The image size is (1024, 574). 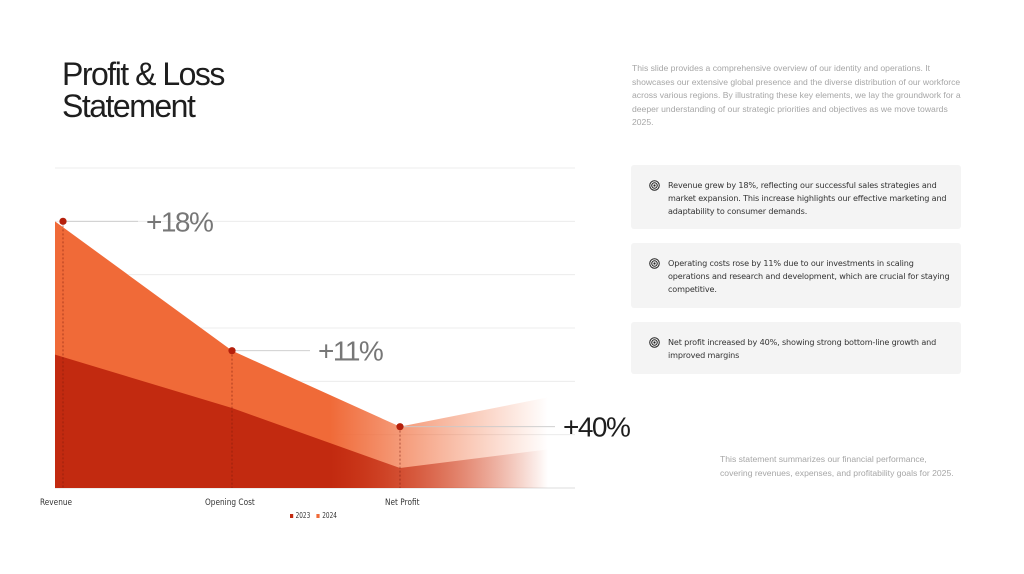 I want to click on area-series-2023, so click(x=301, y=421).